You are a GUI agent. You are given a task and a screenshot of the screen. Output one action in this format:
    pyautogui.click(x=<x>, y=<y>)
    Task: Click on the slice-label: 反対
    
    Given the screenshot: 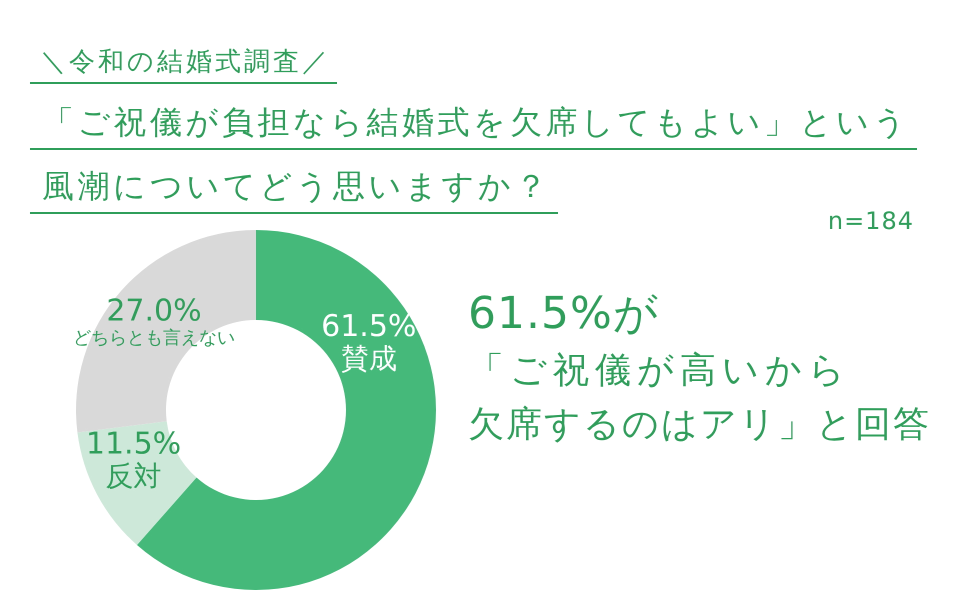 What is the action you would take?
    pyautogui.click(x=134, y=476)
    